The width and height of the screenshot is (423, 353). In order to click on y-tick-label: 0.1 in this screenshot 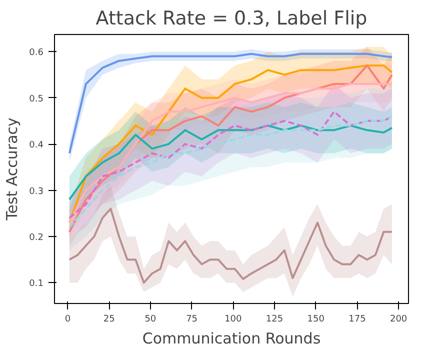, I will do `click(36, 284)`.